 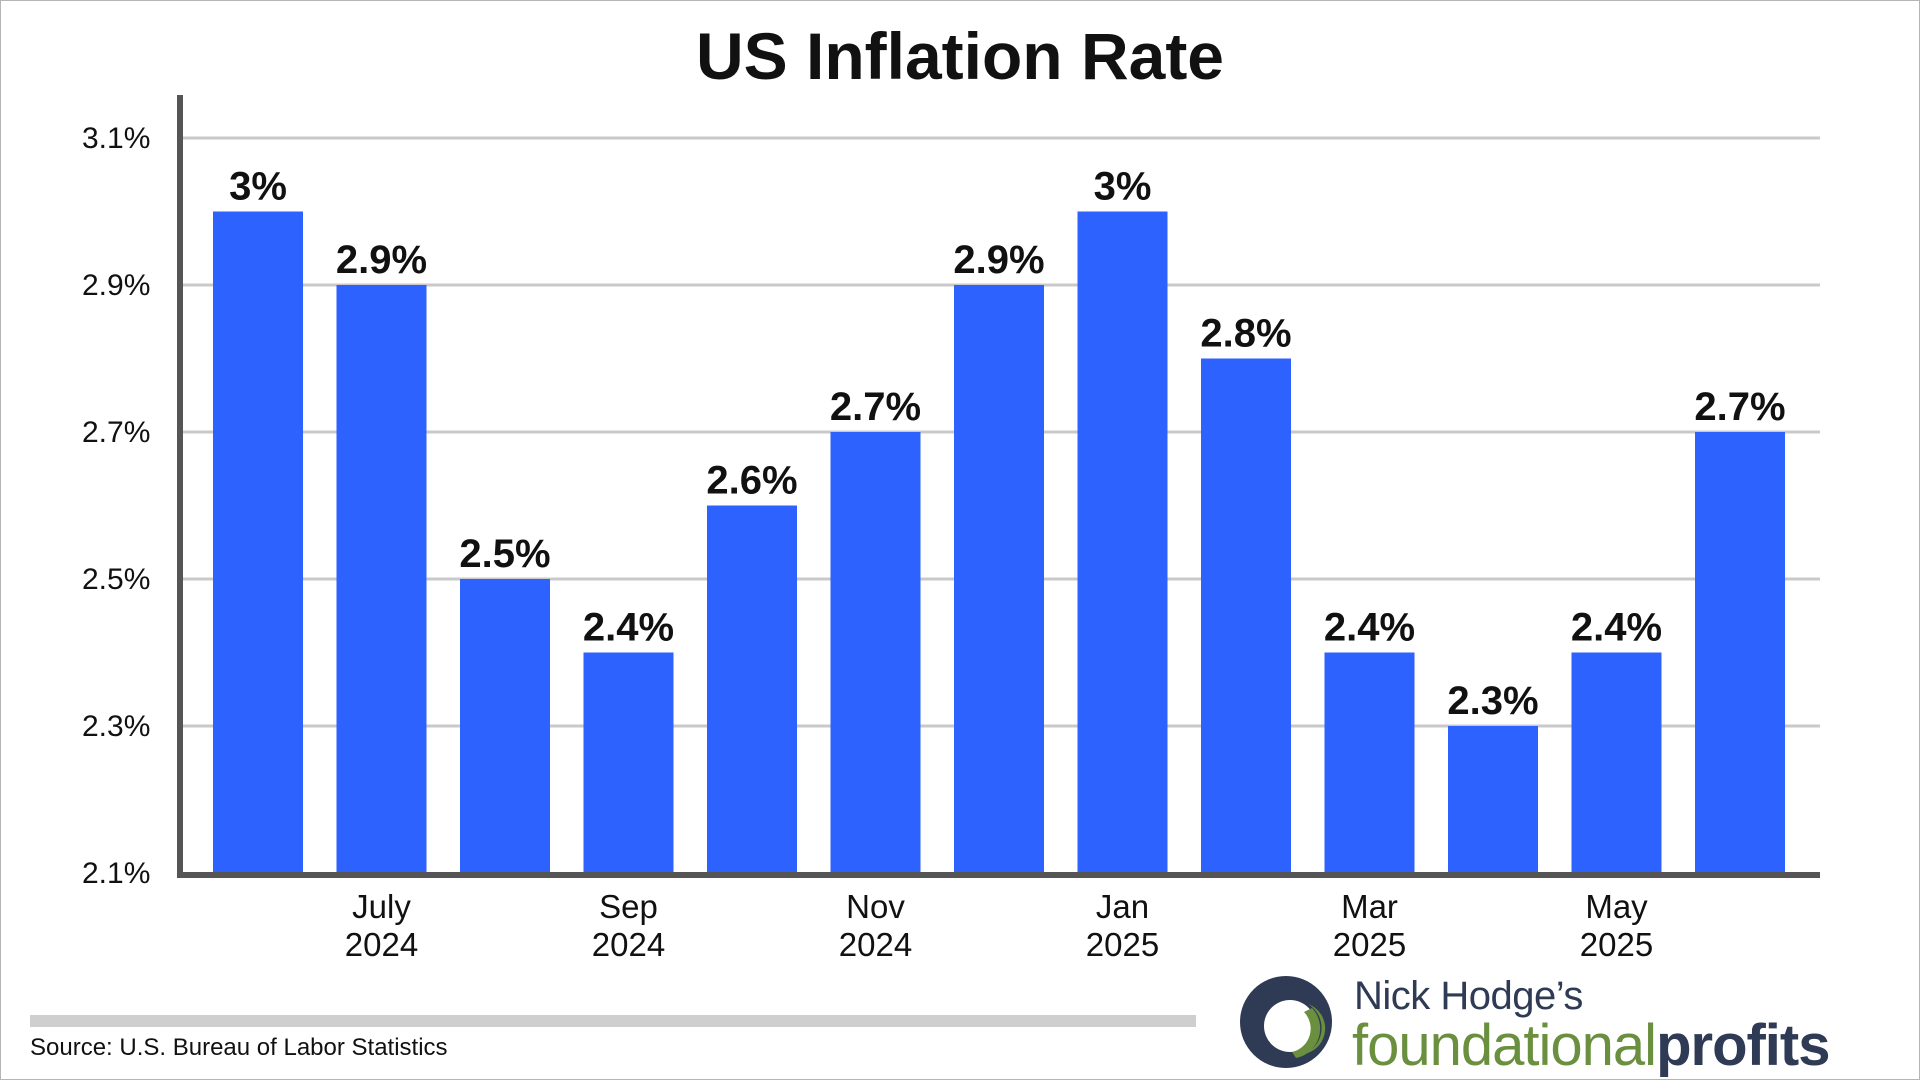 I want to click on source-divider, so click(x=613, y=1021).